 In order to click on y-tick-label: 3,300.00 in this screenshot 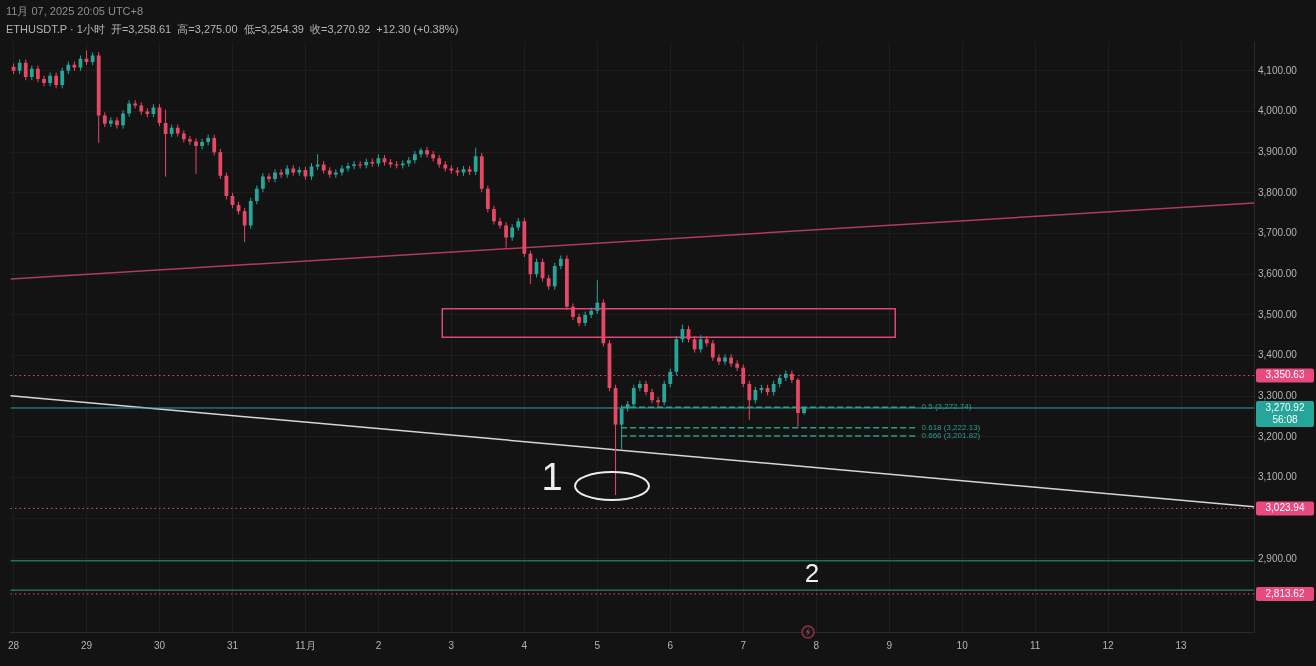, I will do `click(1277, 395)`.